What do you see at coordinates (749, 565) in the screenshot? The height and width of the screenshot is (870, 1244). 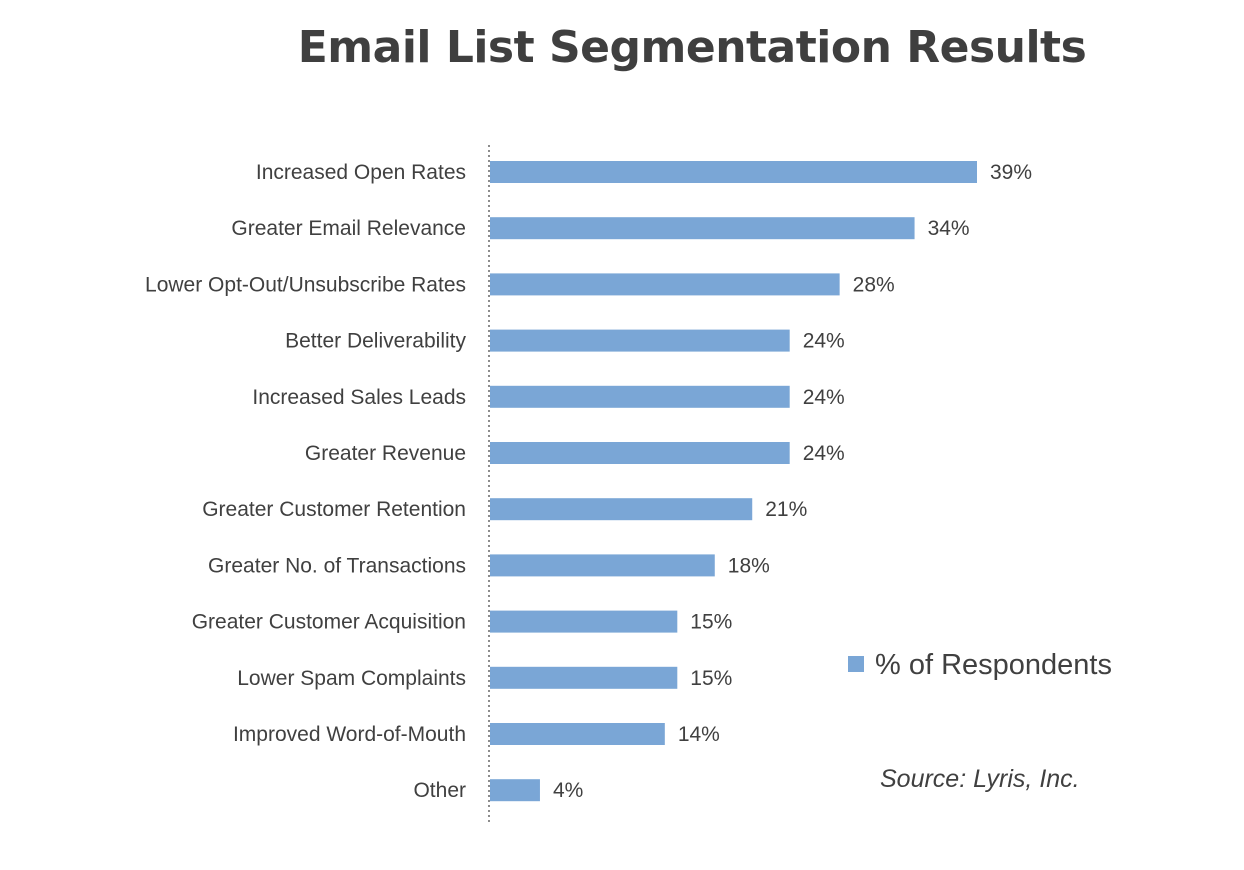 I see `data-label: 18%` at bounding box center [749, 565].